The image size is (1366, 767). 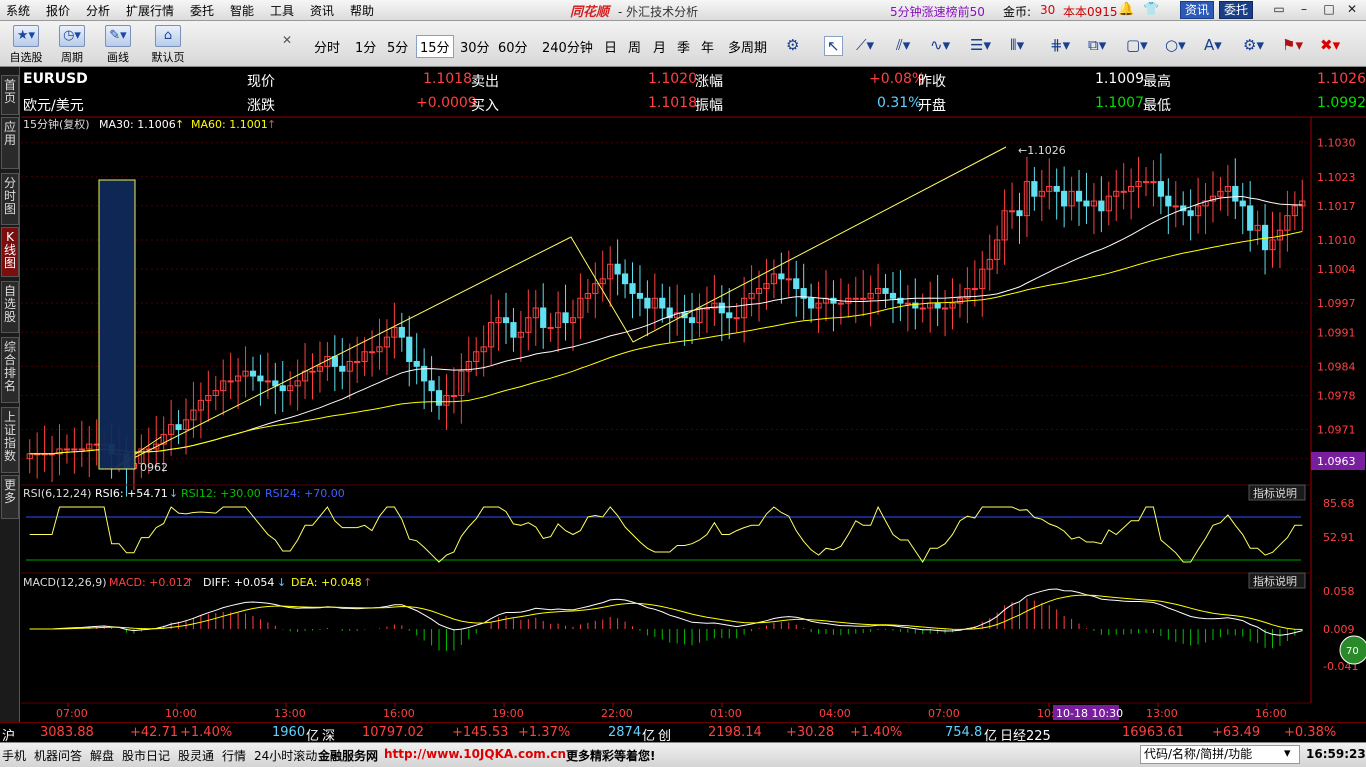 What do you see at coordinates (1213, 45) in the screenshot?
I see `text-tool-icon: A▾` at bounding box center [1213, 45].